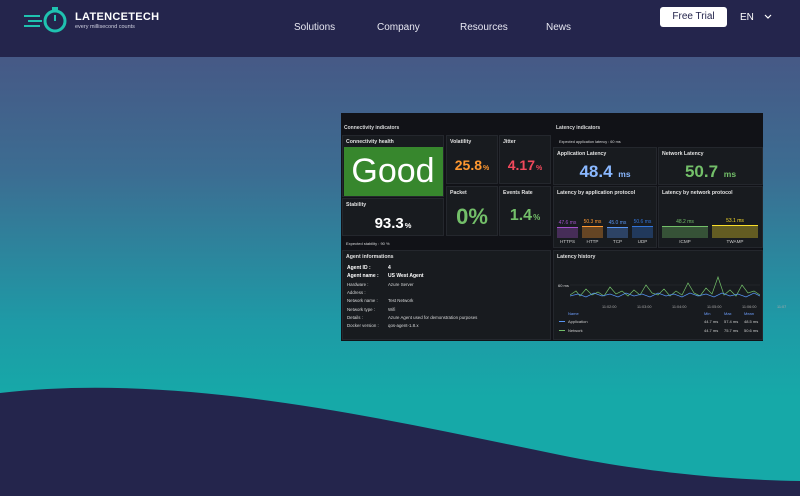 Image resolution: width=800 pixels, height=496 pixels. Describe the element at coordinates (617, 241) in the screenshot. I see `category: TCP` at that location.